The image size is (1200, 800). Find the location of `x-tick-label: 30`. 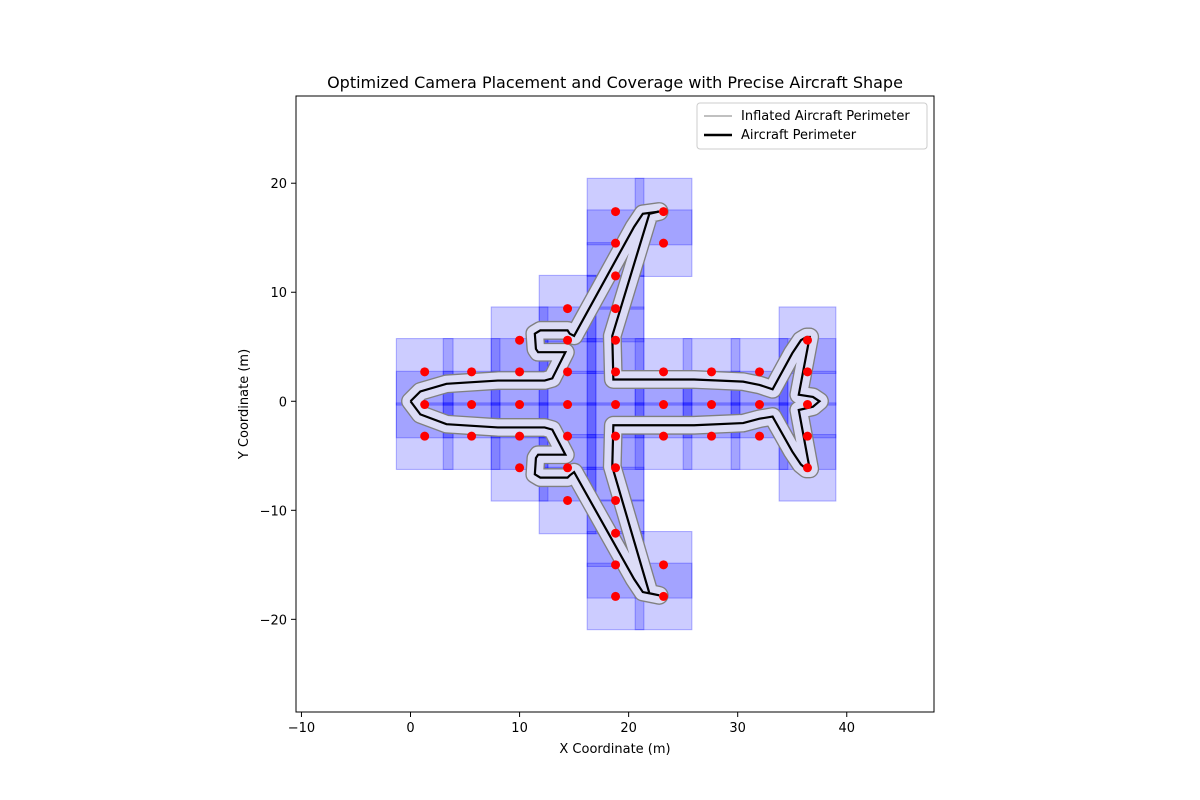

x-tick-label: 30 is located at coordinates (737, 728).